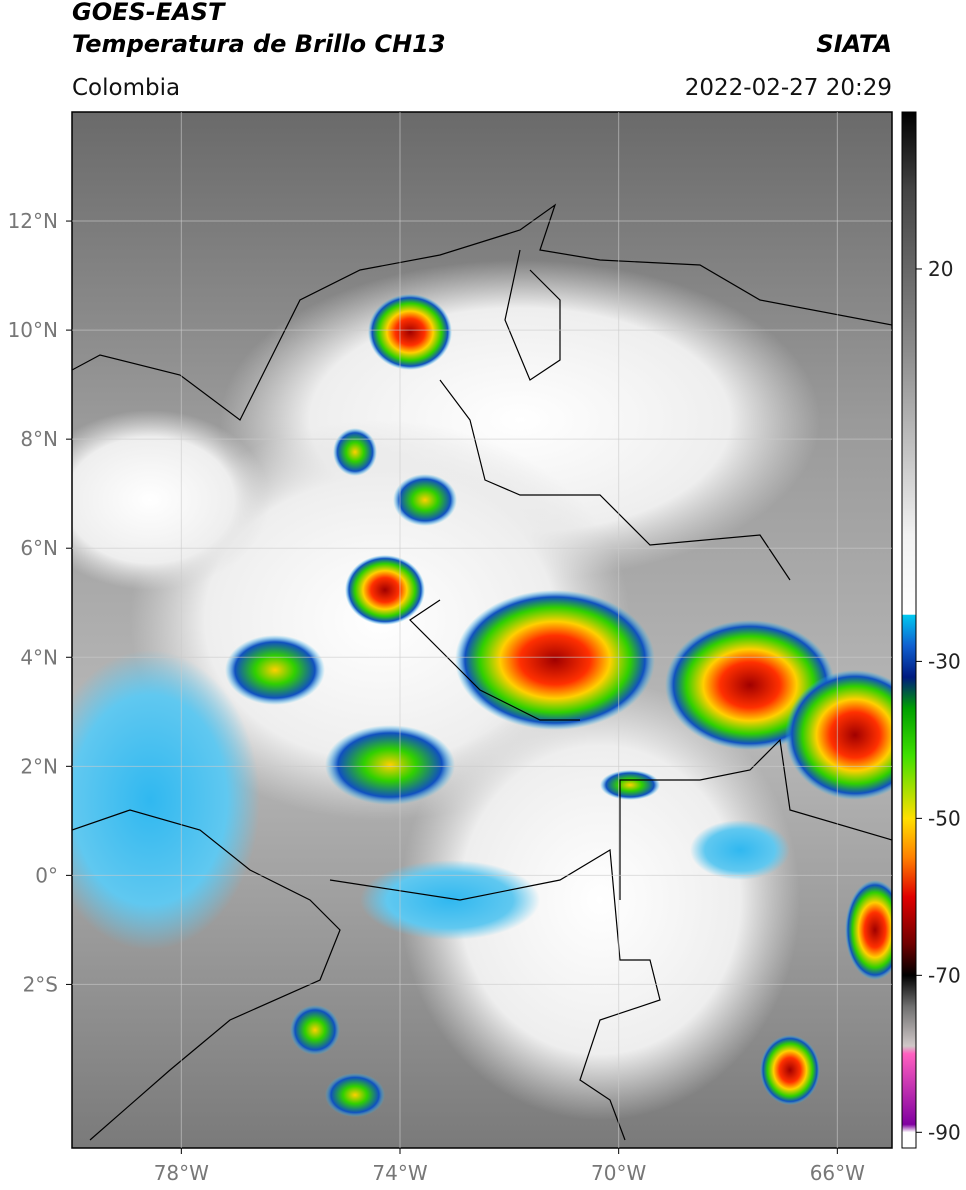 The width and height of the screenshot is (966, 1190). Describe the element at coordinates (149, 13) in the screenshot. I see `title: GOES-EAST` at that location.